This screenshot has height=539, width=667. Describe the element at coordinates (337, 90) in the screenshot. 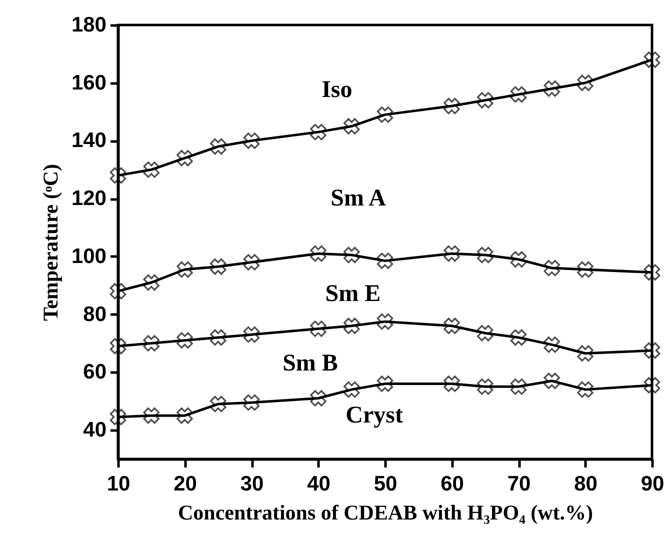

I see `annotation: Iso` at that location.